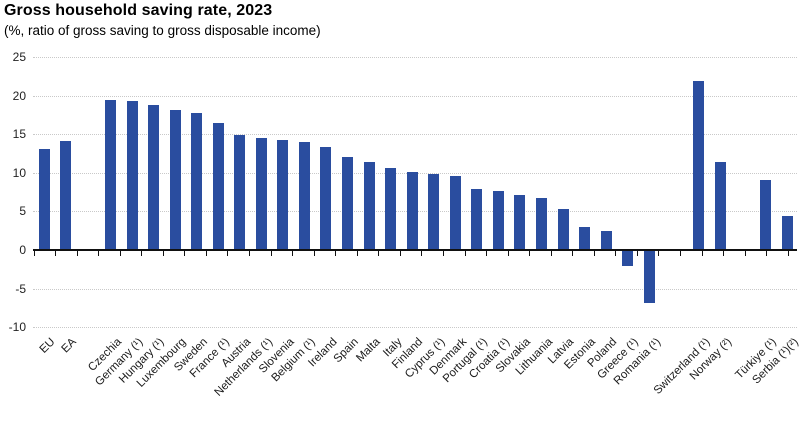 The height and width of the screenshot is (432, 800). Describe the element at coordinates (22, 250) in the screenshot. I see `y-axis-tick-label: 0` at that location.